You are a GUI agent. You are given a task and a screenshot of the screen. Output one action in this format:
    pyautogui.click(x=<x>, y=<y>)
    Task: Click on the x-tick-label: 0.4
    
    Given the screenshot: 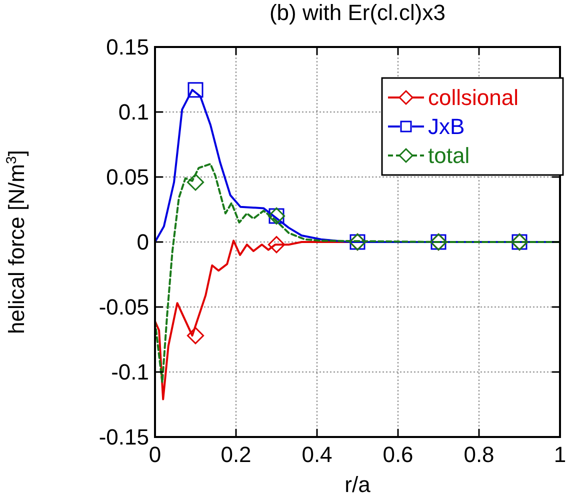 What is the action you would take?
    pyautogui.click(x=317, y=454)
    